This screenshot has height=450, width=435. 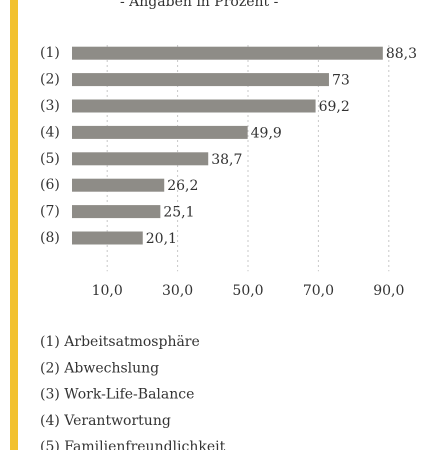 I want to click on x-tick-label: 70,0, so click(x=318, y=291).